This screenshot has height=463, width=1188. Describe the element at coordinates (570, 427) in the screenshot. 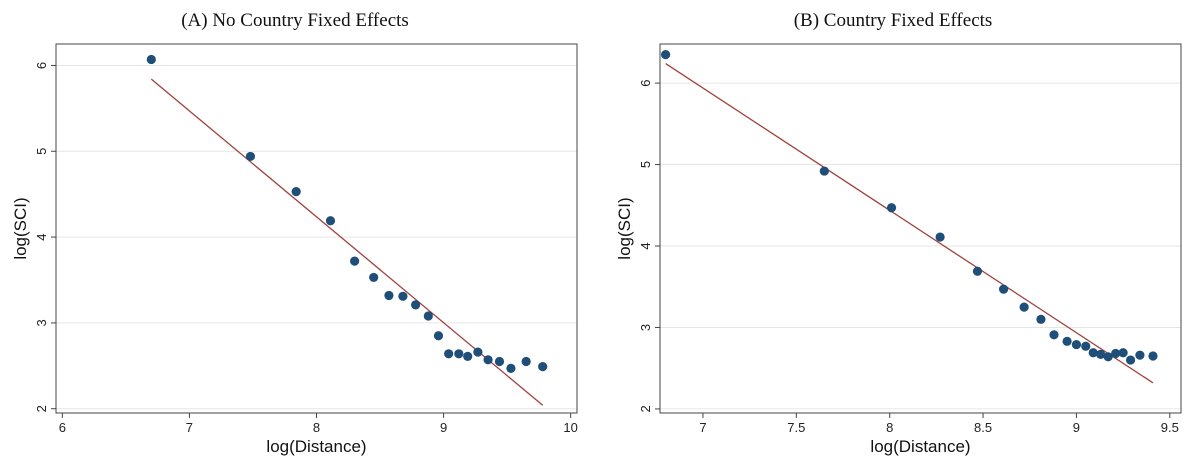

I see `x-tick-label: 10` at that location.